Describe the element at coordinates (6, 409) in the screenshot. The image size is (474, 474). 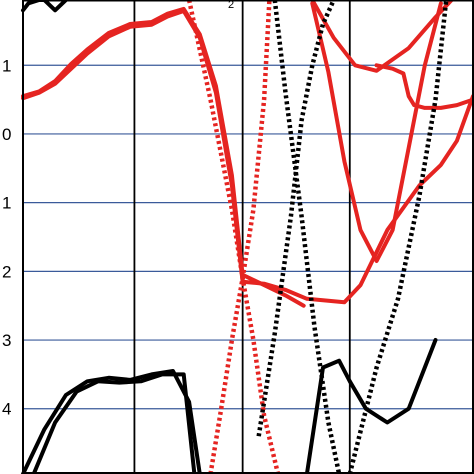
I see `y-tick-label: 4` at that location.